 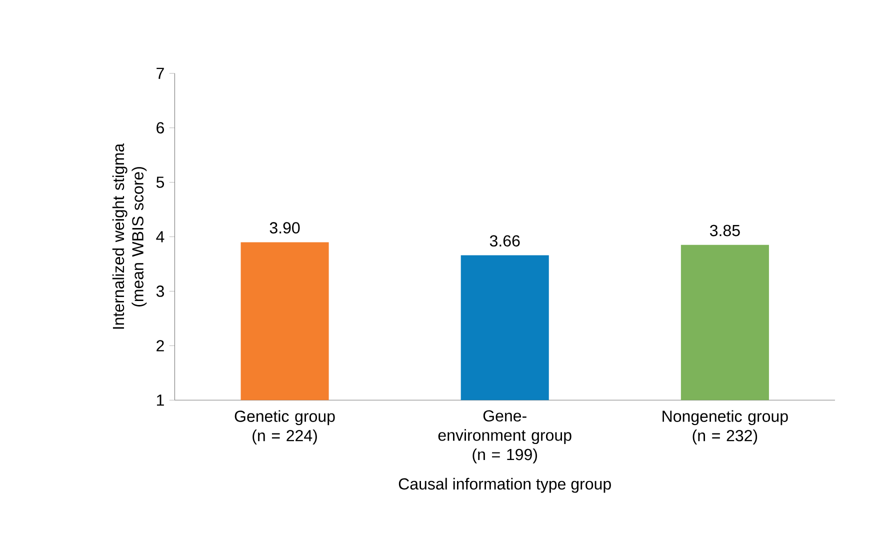 I want to click on x-tick-label: Gene-environment group (n = 199), so click(x=505, y=437).